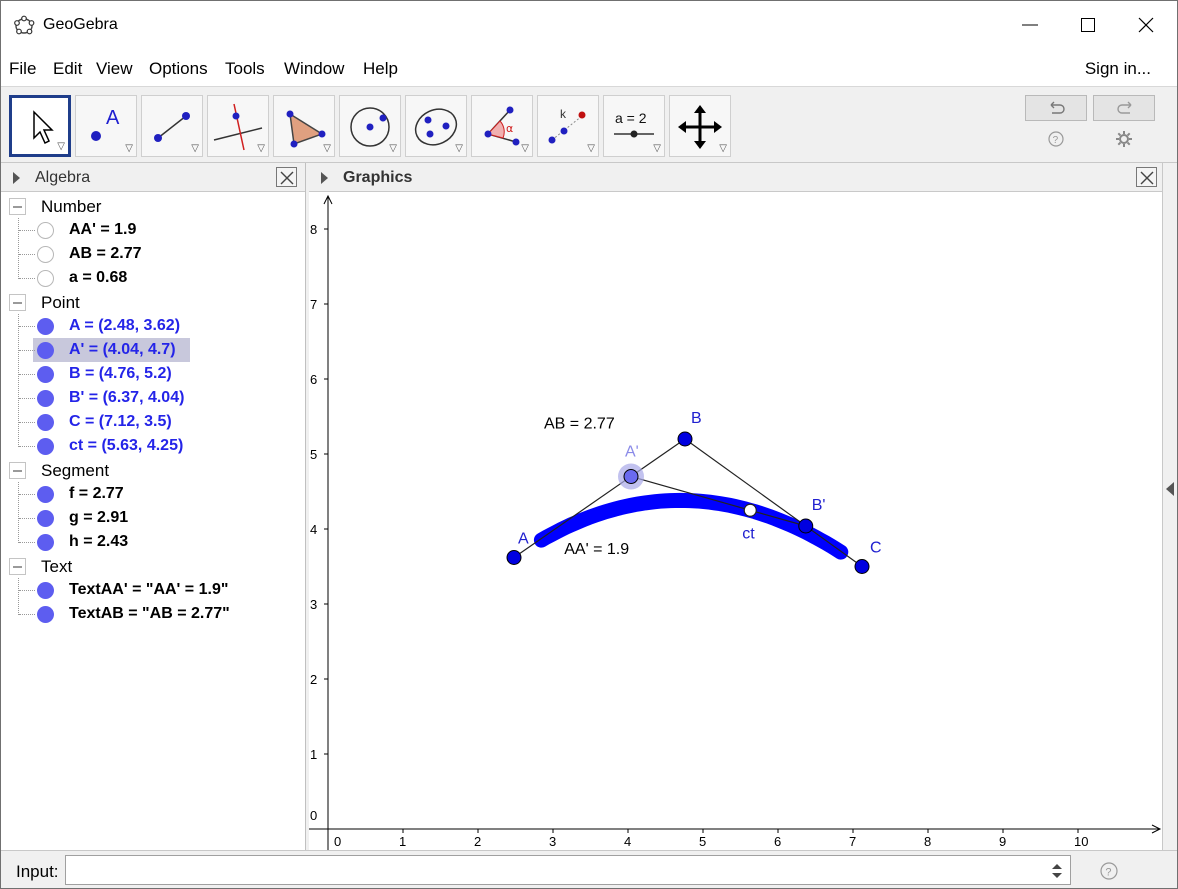  Describe the element at coordinates (806, 526) in the screenshot. I see `point-b-prime` at that location.